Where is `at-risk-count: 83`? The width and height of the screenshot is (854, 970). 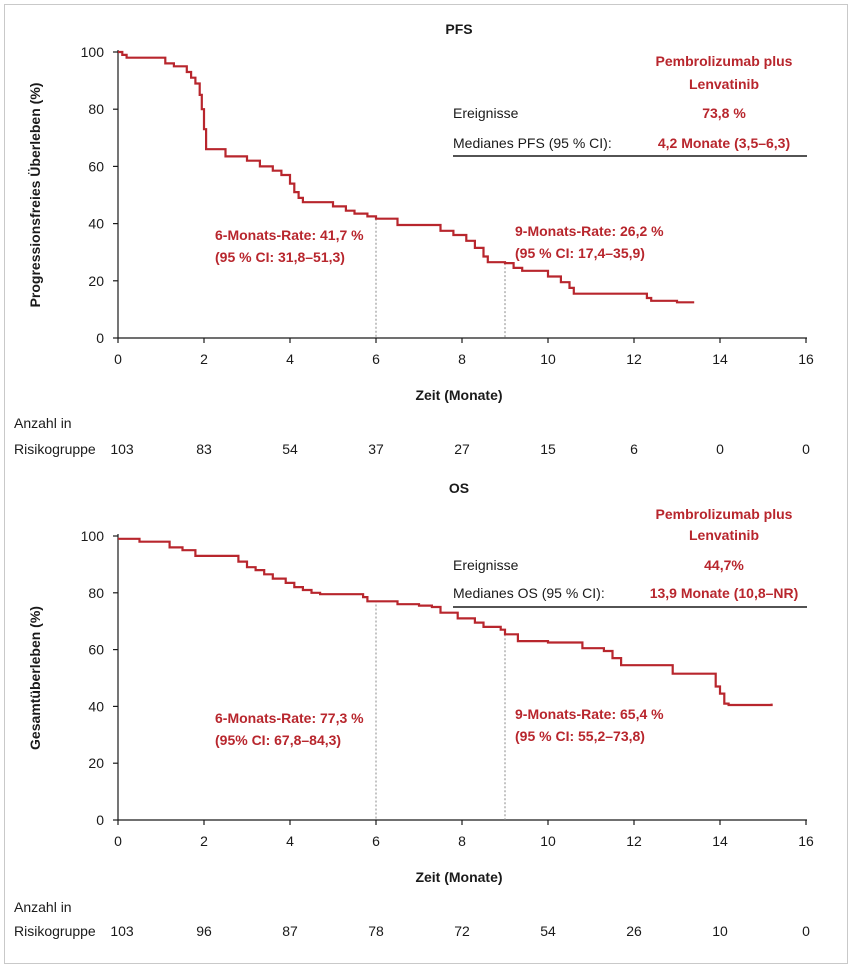 at-risk-count: 83 is located at coordinates (204, 449).